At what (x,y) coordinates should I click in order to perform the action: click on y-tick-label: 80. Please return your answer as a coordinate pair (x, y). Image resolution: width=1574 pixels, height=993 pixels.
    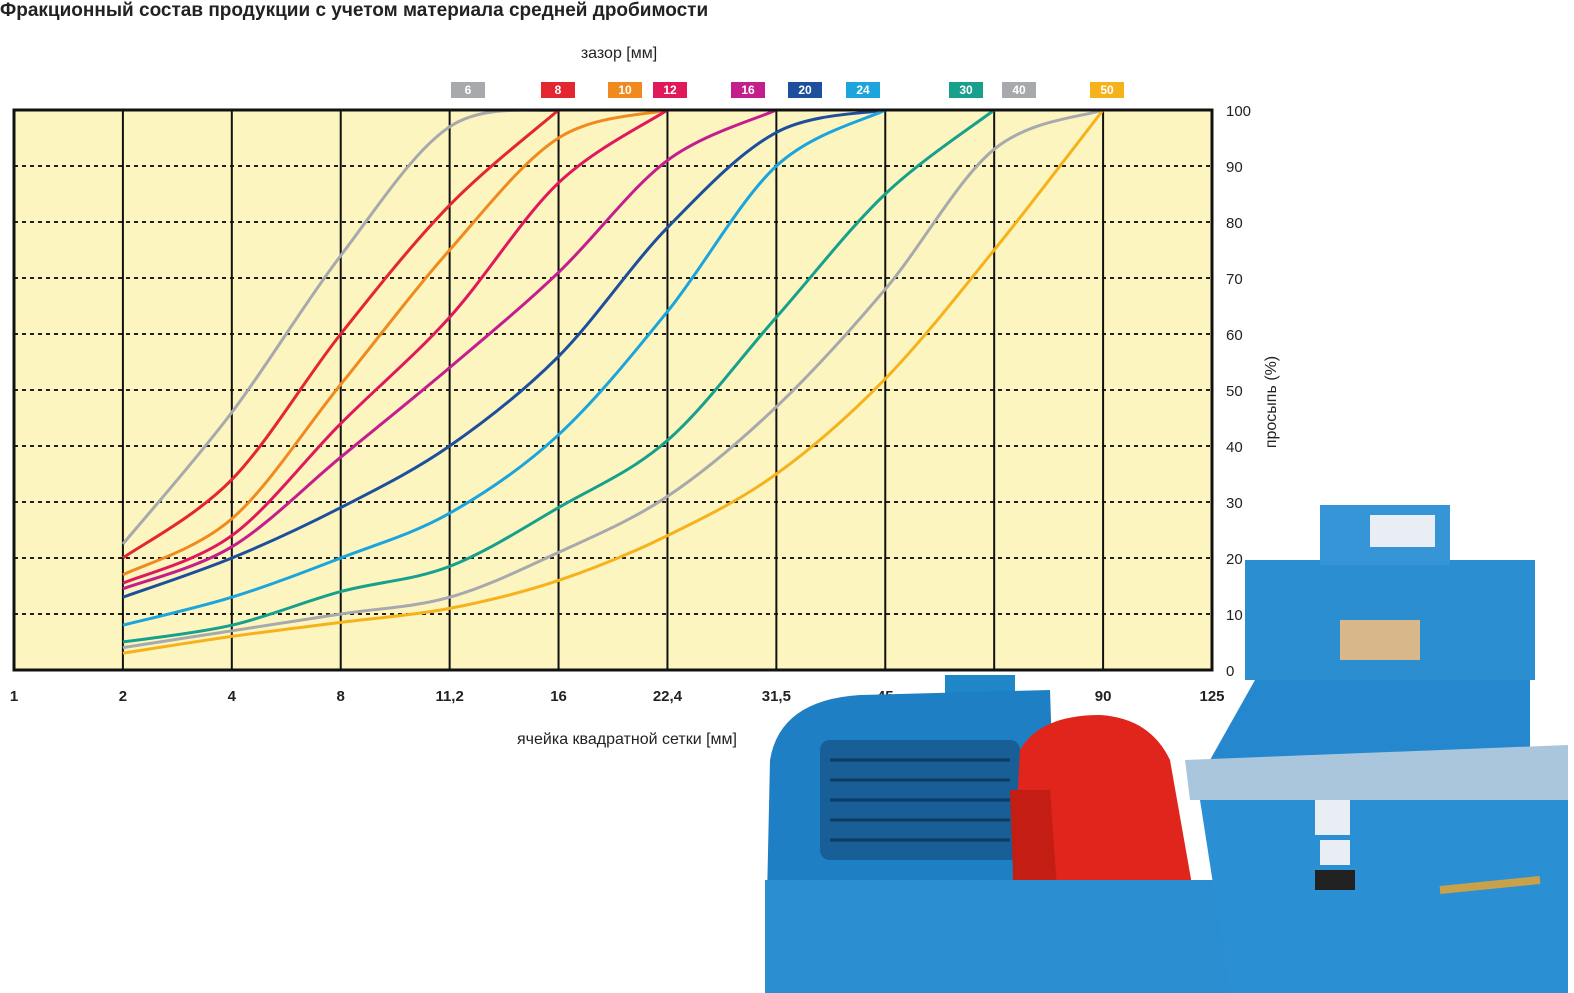
    Looking at the image, I should click on (1234, 223).